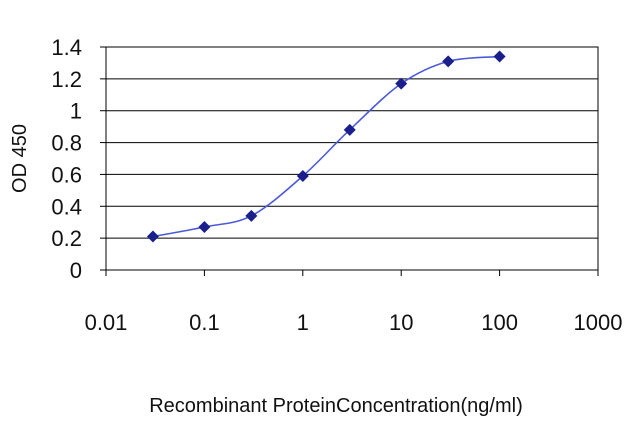  What do you see at coordinates (78, 159) in the screenshot?
I see `y-axis: 0 0.2 0.4 0.6 0.8 1 1.2 1.4` at bounding box center [78, 159].